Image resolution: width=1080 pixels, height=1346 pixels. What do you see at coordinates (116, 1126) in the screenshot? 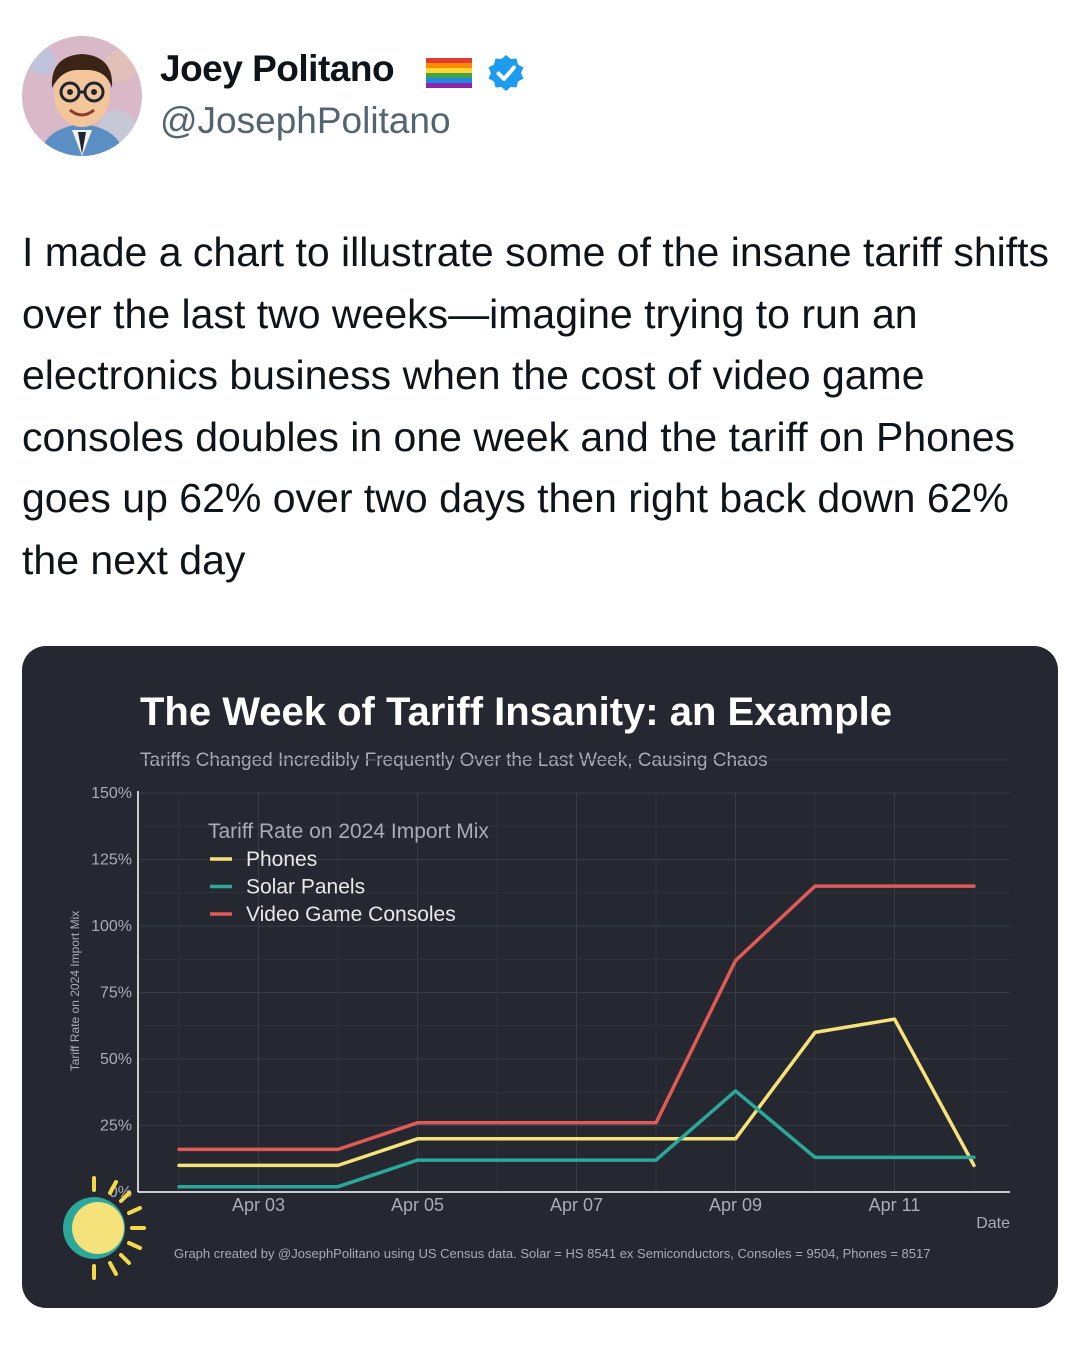
I see `y-tick-label: 25%` at bounding box center [116, 1126].